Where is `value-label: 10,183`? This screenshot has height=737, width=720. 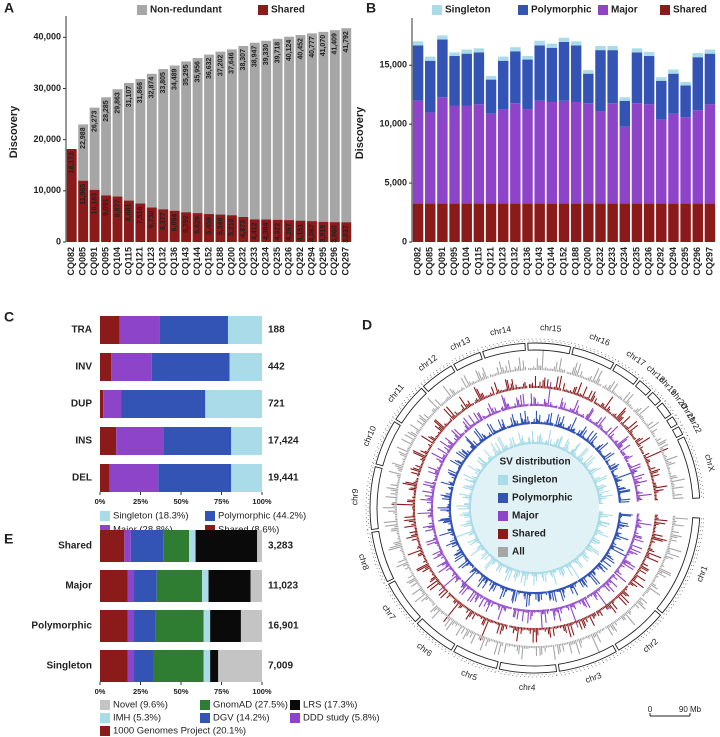 value-label: 10,183 is located at coordinates (94, 204).